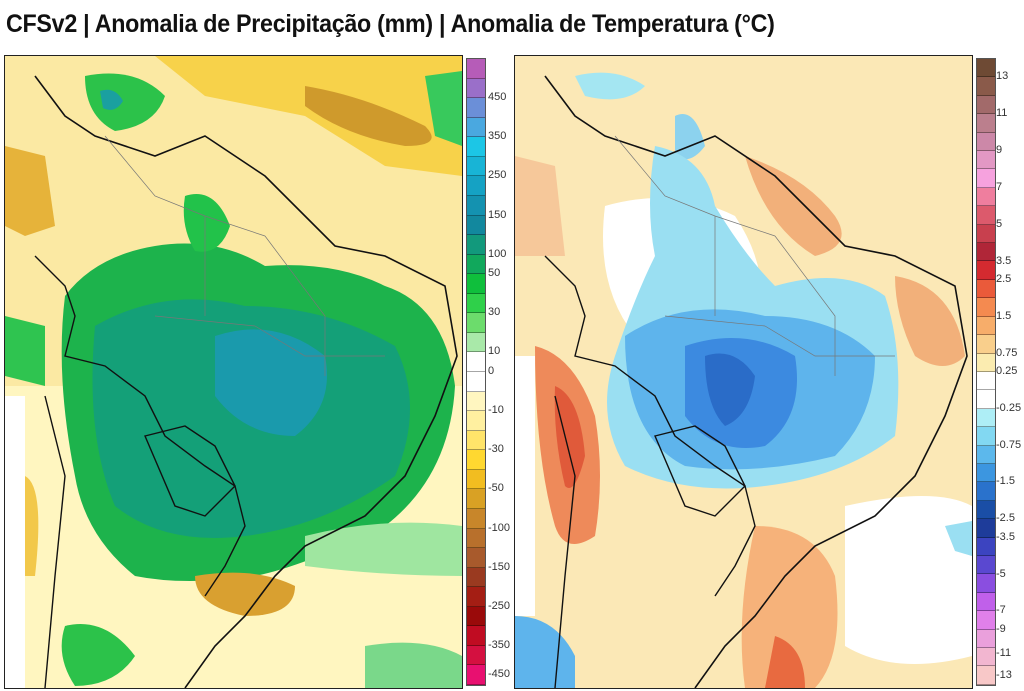  I want to click on colorbar-tick-label: -11, so click(1004, 652).